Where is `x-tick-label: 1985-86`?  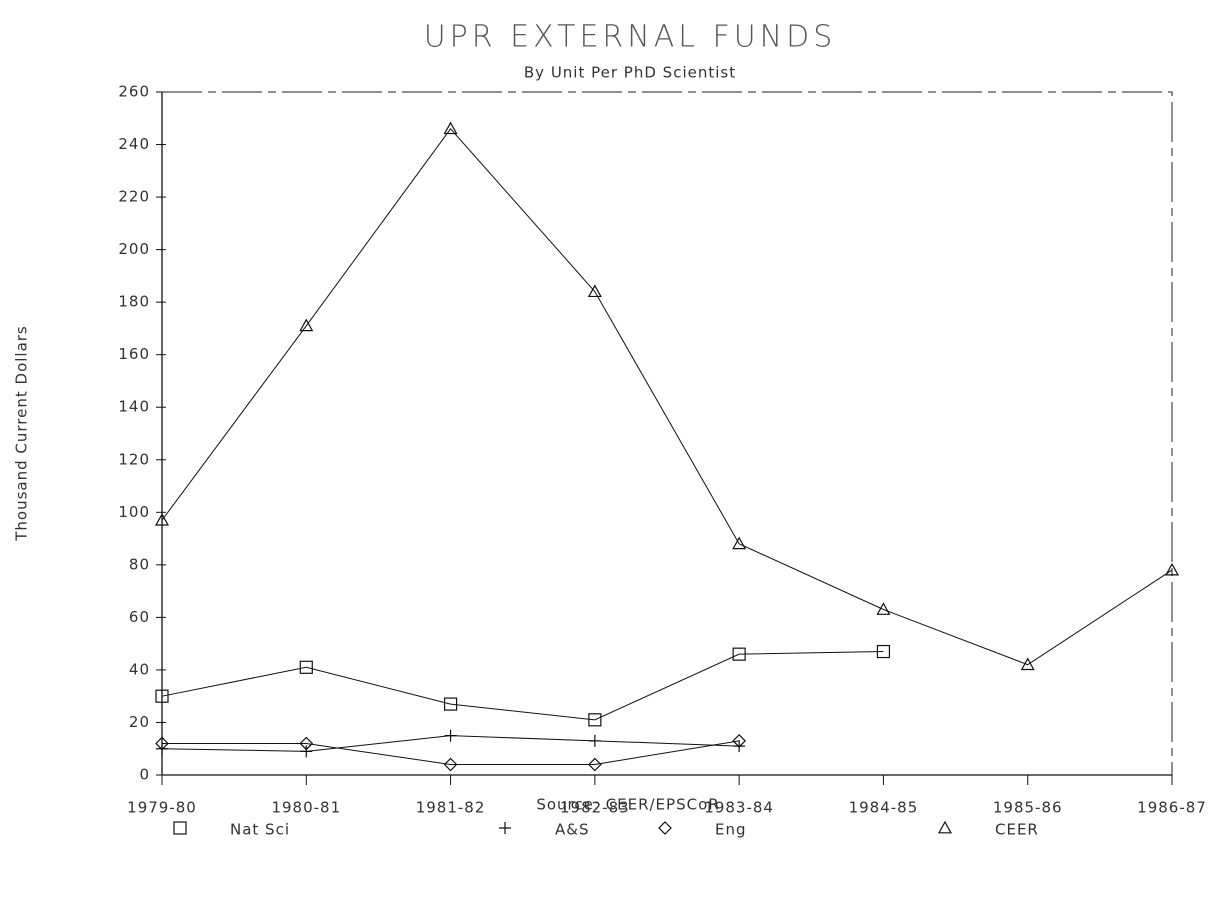 x-tick-label: 1985-86 is located at coordinates (1028, 808).